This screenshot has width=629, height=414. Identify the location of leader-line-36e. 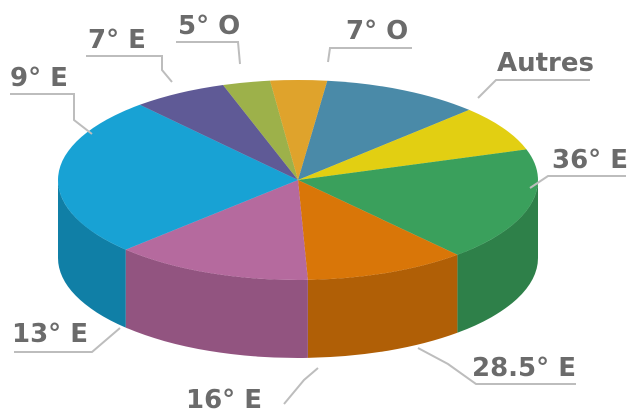
(577, 182).